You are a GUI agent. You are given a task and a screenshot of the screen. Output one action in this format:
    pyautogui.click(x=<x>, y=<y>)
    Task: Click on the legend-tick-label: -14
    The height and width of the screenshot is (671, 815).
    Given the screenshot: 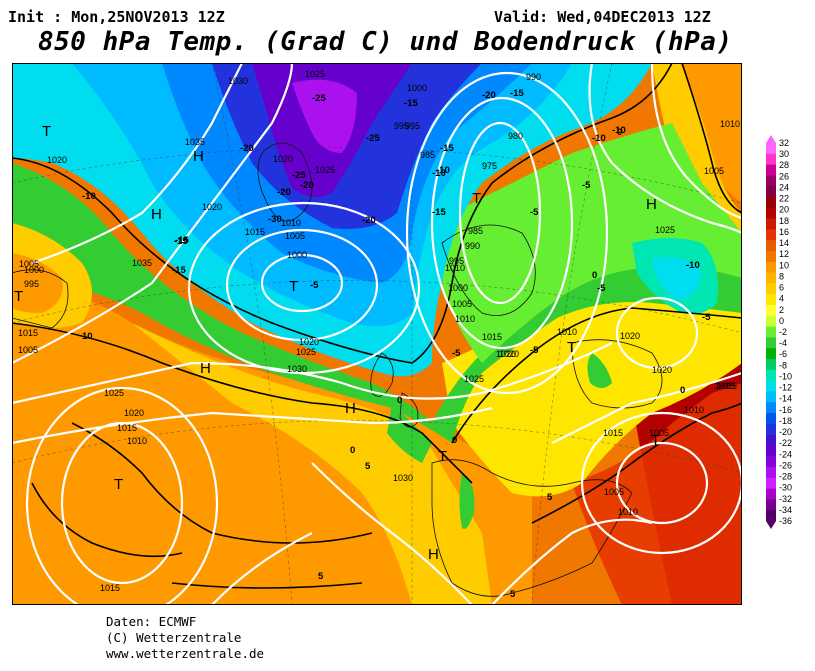 What is the action you would take?
    pyautogui.click(x=785, y=399)
    